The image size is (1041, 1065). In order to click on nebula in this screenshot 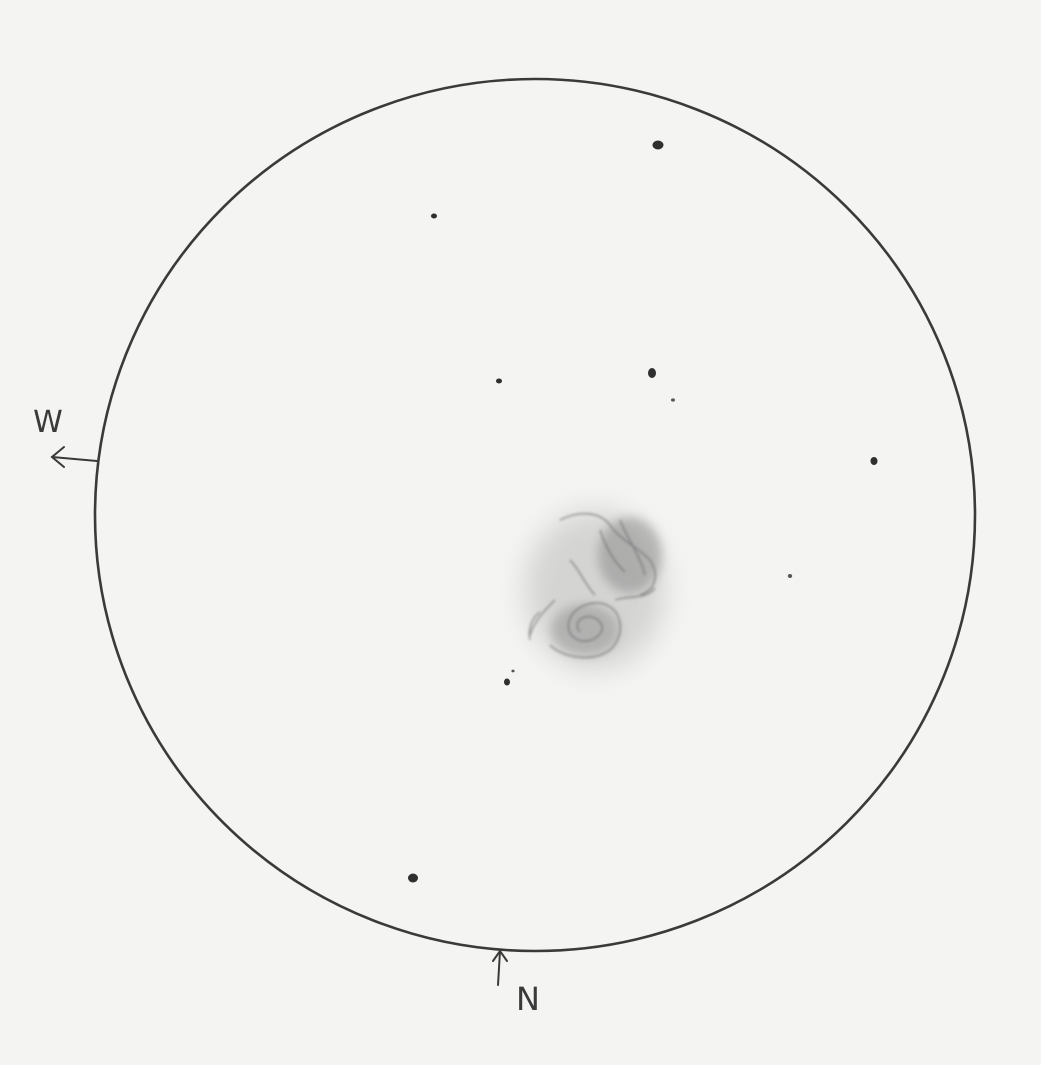, I will do `click(595, 590)`.